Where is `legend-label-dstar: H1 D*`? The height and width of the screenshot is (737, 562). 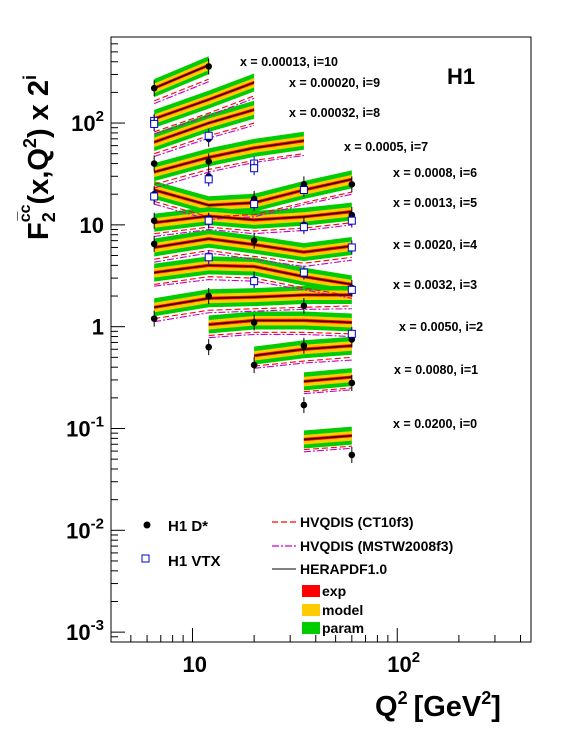
legend-label-dstar: H1 D* is located at coordinates (188, 526).